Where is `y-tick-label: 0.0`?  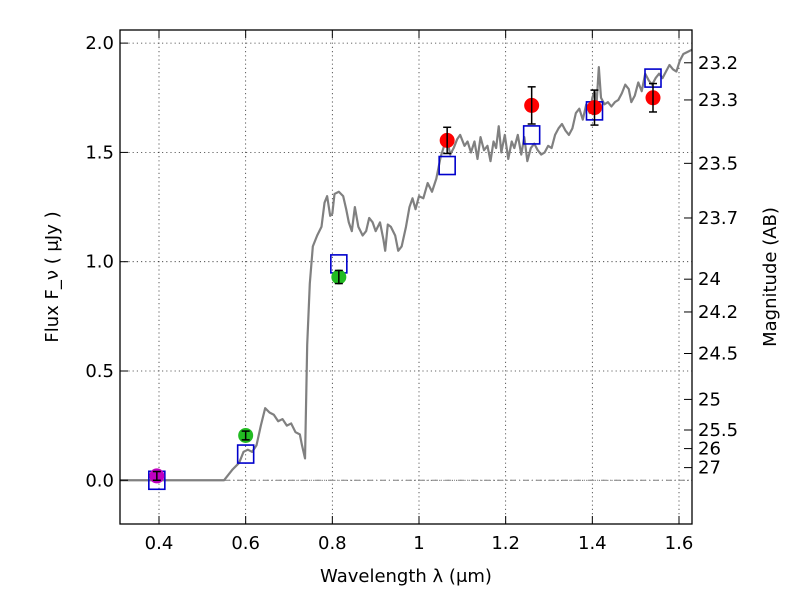
y-tick-label: 0.0 is located at coordinates (99, 480).